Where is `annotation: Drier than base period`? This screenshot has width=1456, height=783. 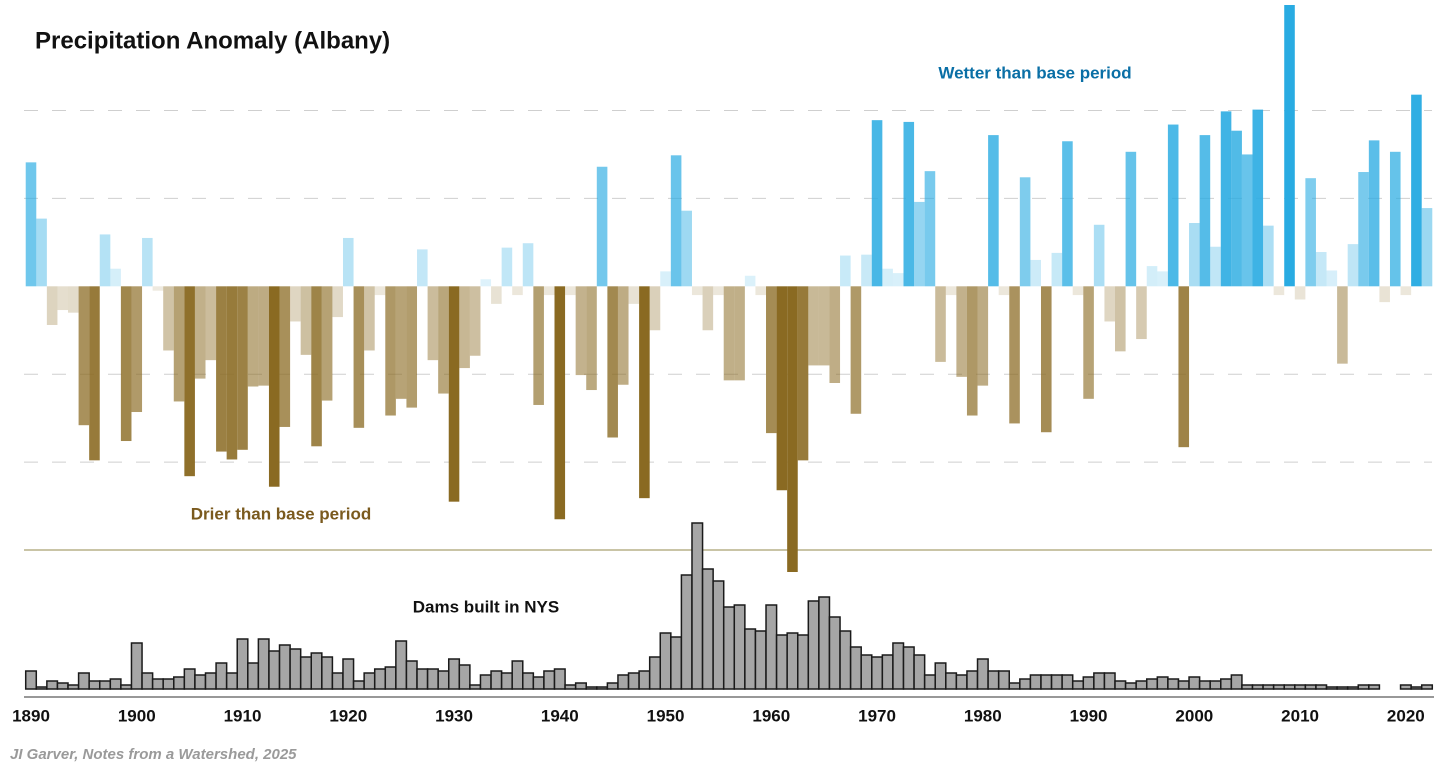
annotation: Drier than base period is located at coordinates (281, 513).